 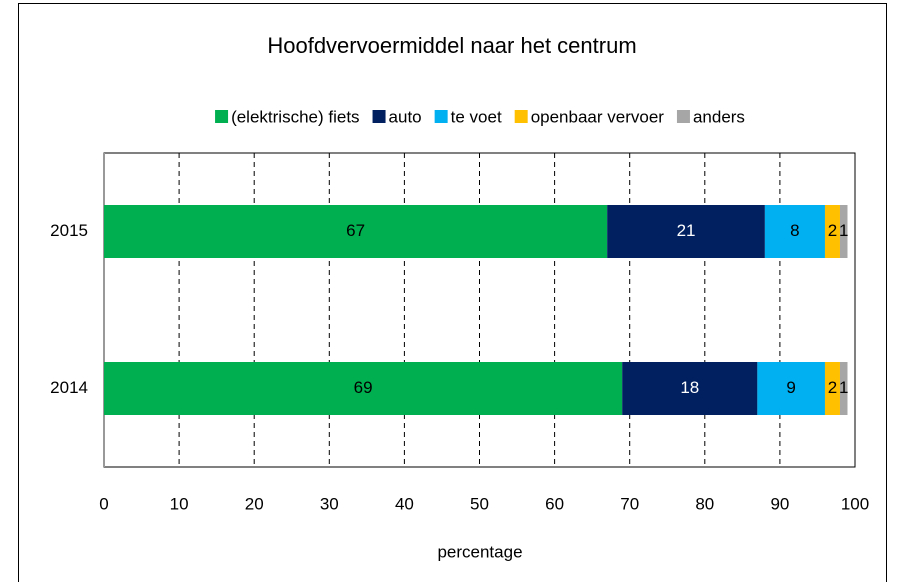 I want to click on x-tick-label: 70, so click(x=629, y=503).